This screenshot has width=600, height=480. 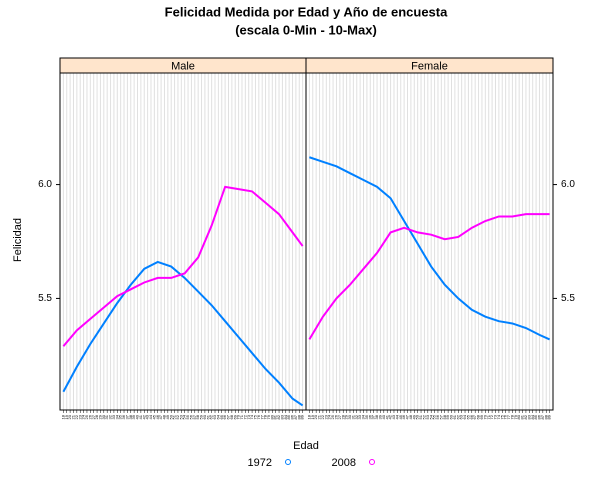 I want to click on x-tick-label: 76, so click(x=505, y=416).